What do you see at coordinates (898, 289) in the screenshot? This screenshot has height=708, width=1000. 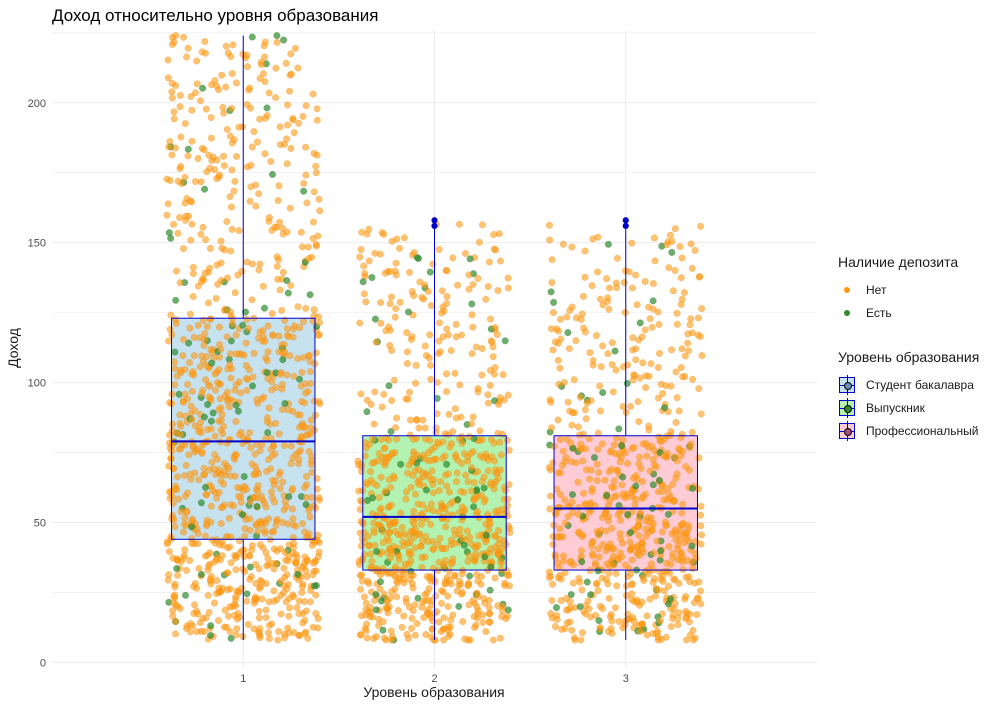 I see `legend-item-no: Нет` at bounding box center [898, 289].